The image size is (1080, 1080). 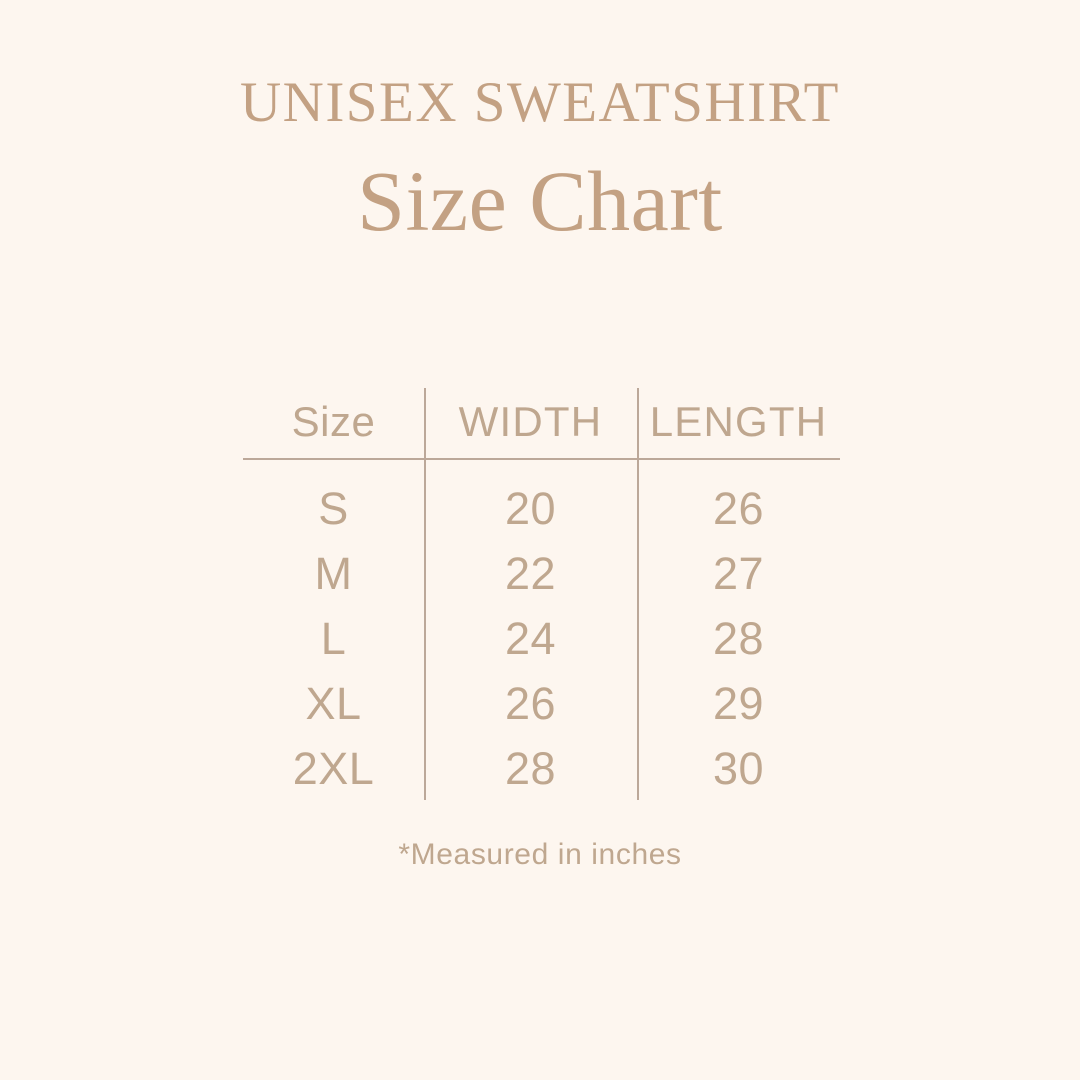 I want to click on table-row: 2XL 28 30, so click(x=541, y=768).